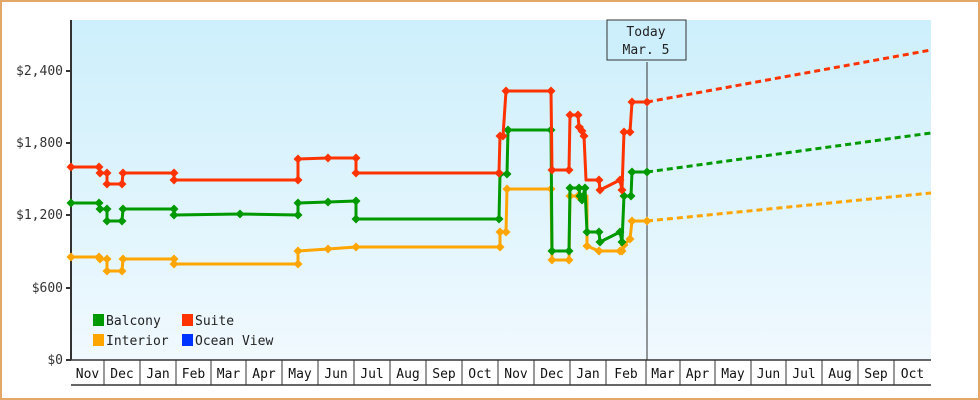  What do you see at coordinates (789, 207) in the screenshot?
I see `interior-forecast-line` at bounding box center [789, 207].